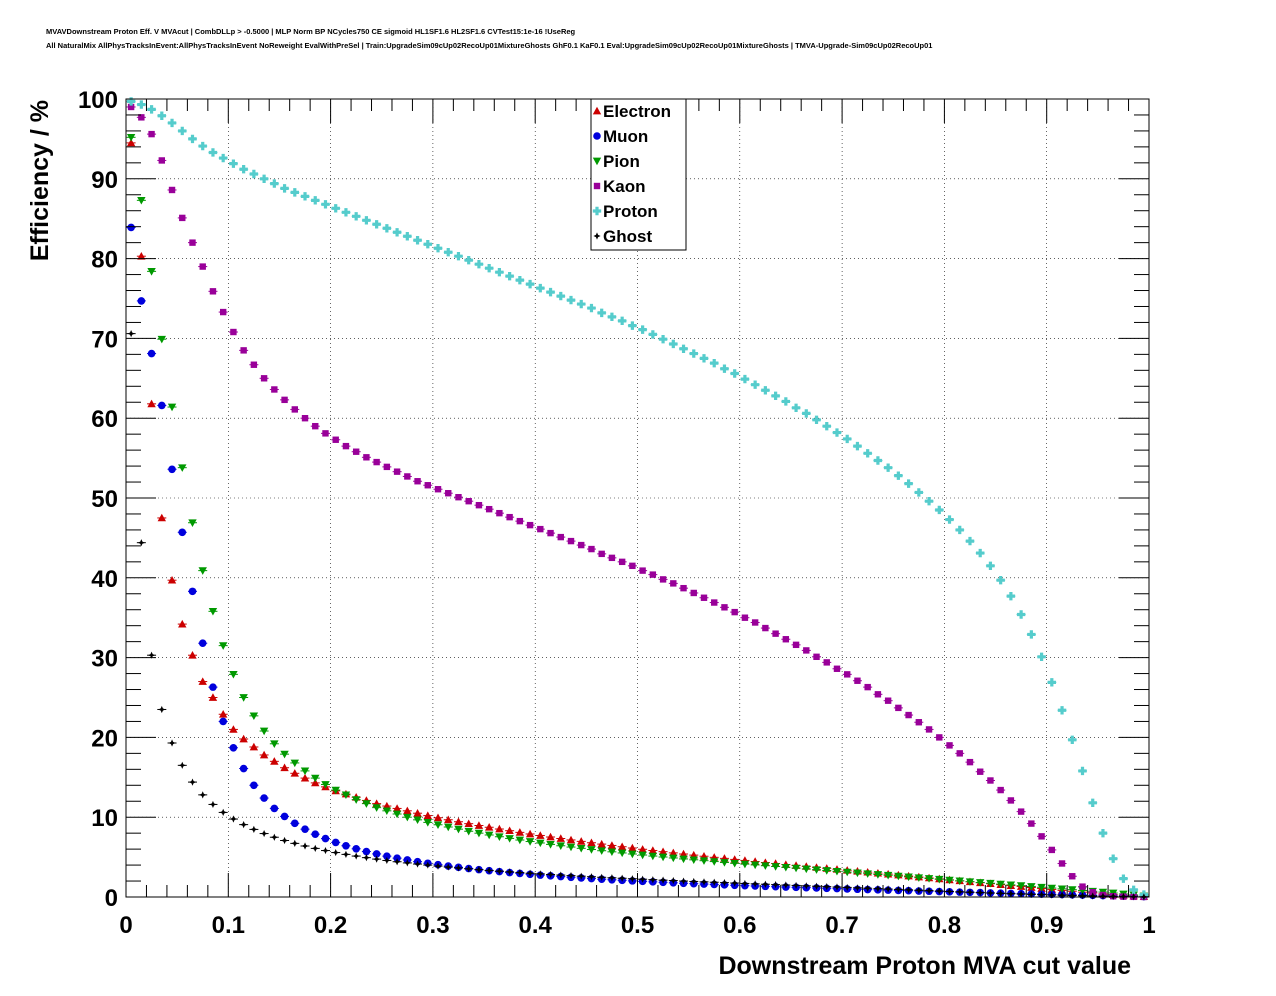  I want to click on legend: Electron Muon Pion Kaon Proton Ghost, so click(638, 174).